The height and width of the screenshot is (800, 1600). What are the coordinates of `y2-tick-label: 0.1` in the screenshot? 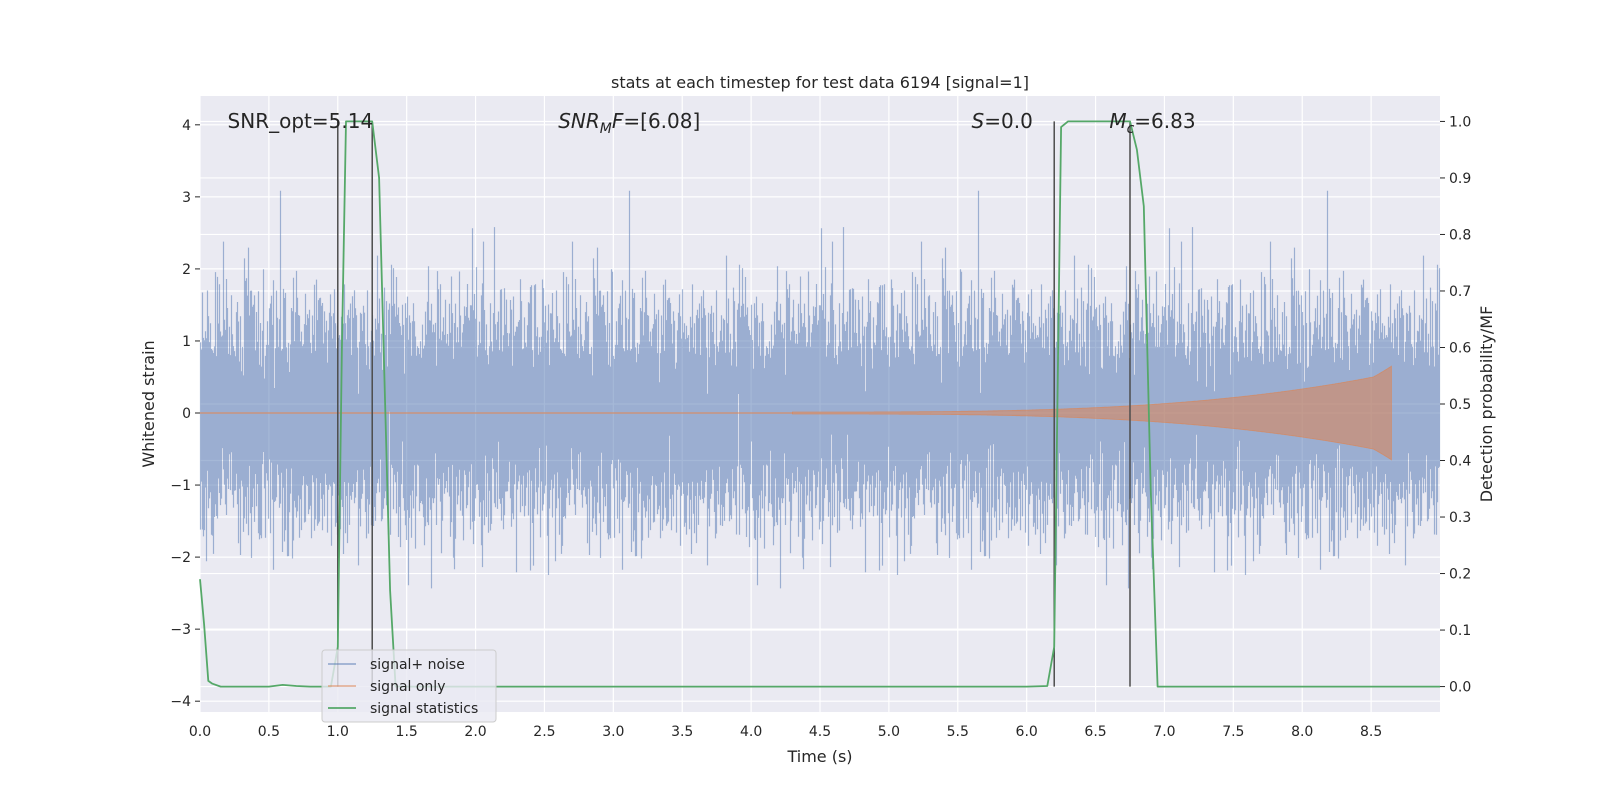 It's located at (1460, 631).